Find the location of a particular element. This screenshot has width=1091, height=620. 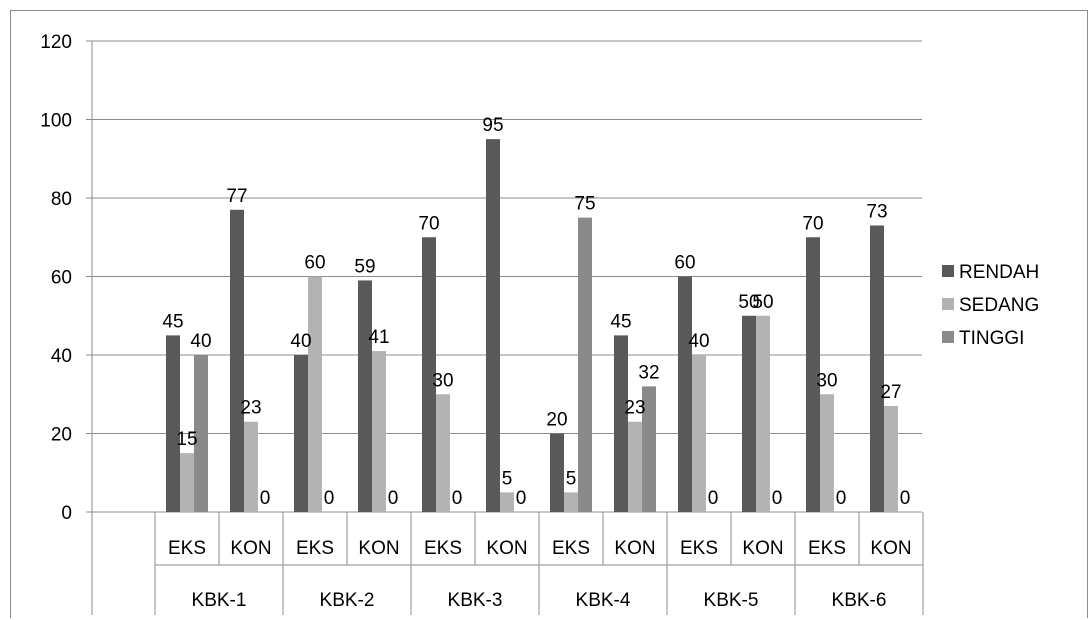

data-label: 15 is located at coordinates (186, 439).